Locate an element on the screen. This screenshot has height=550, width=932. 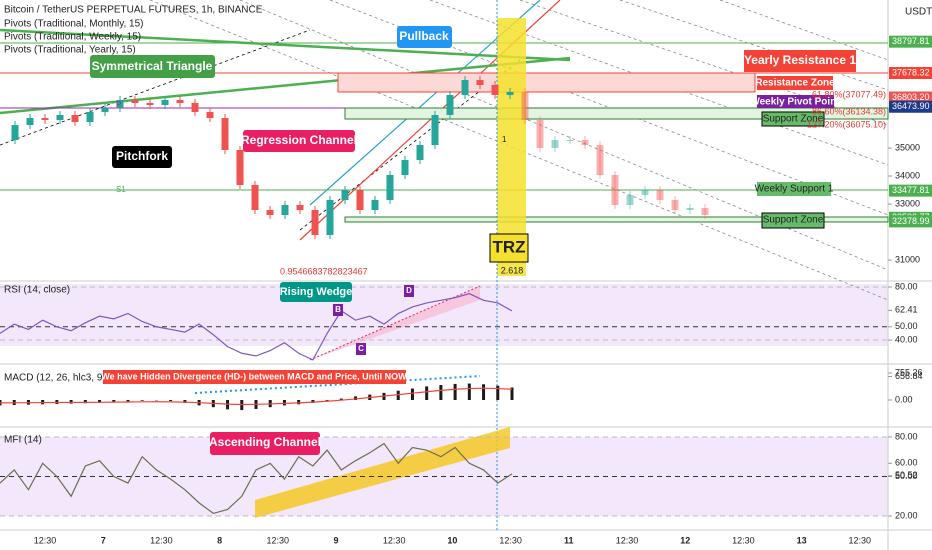
pane-title: MFI (14) is located at coordinates (23, 440).